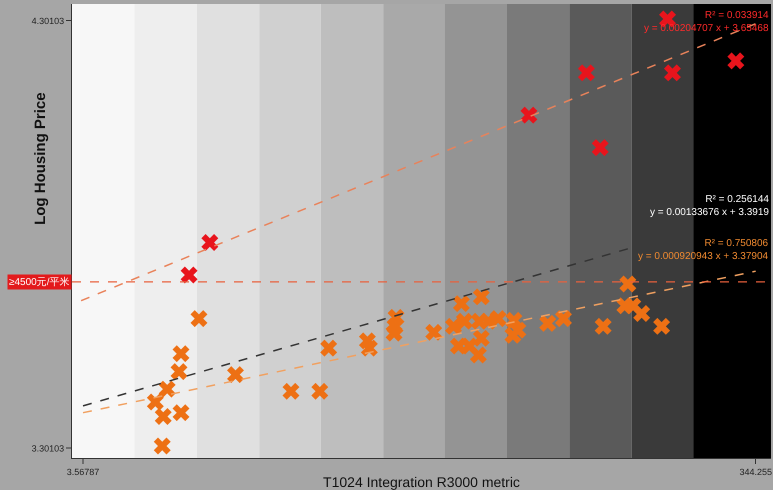 The height and width of the screenshot is (490, 773). Describe the element at coordinates (83, 471) in the screenshot. I see `x-tick-label: 3.56787` at that location.